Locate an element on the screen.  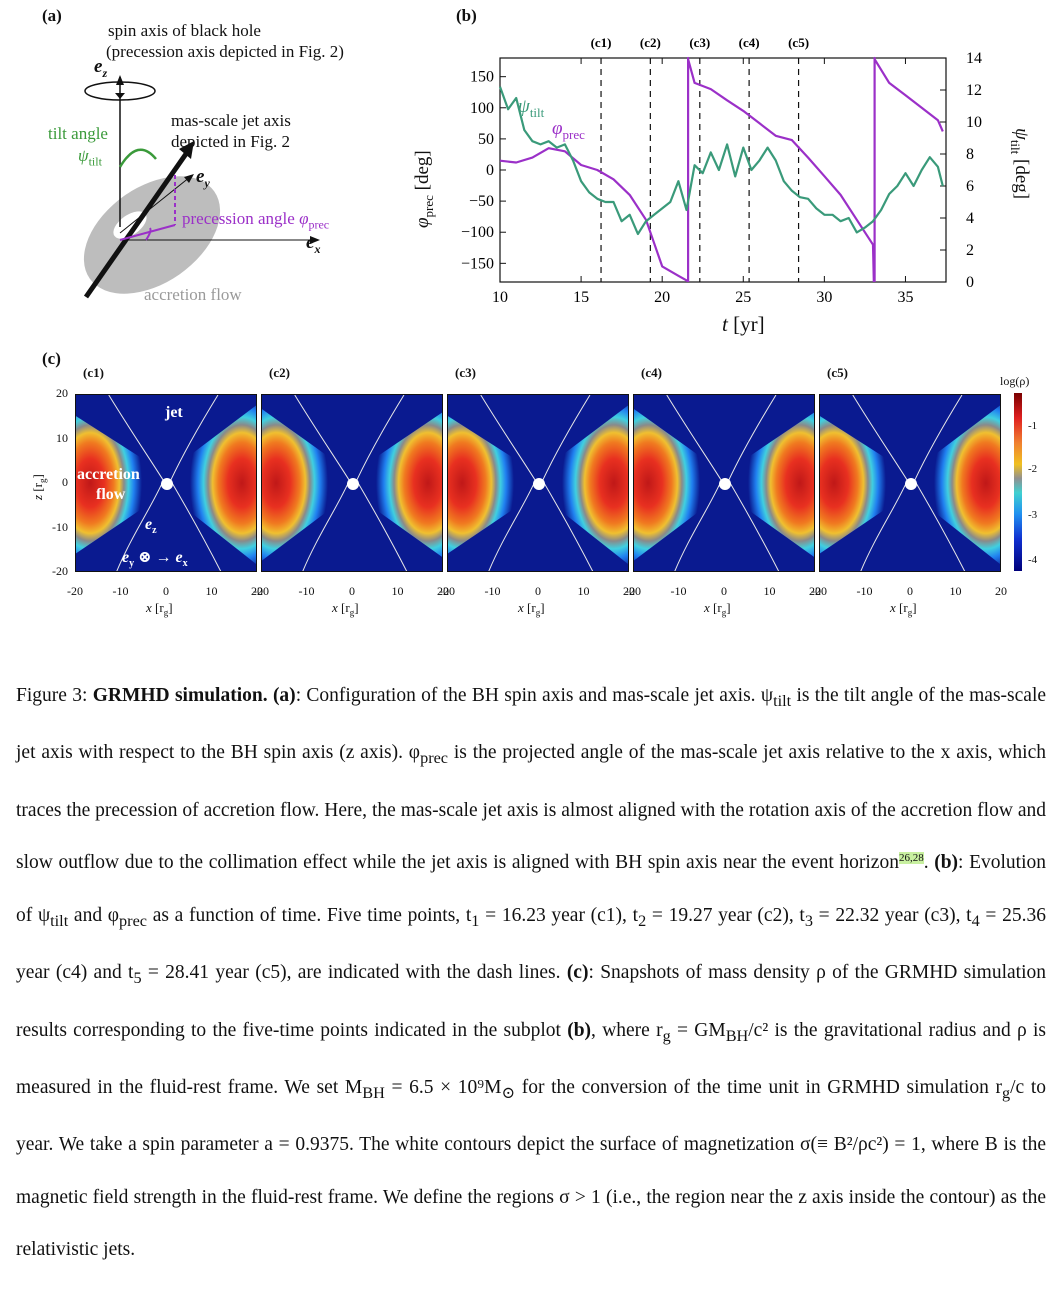
legend-tilt-sub: tilt is located at coordinates (537, 112).